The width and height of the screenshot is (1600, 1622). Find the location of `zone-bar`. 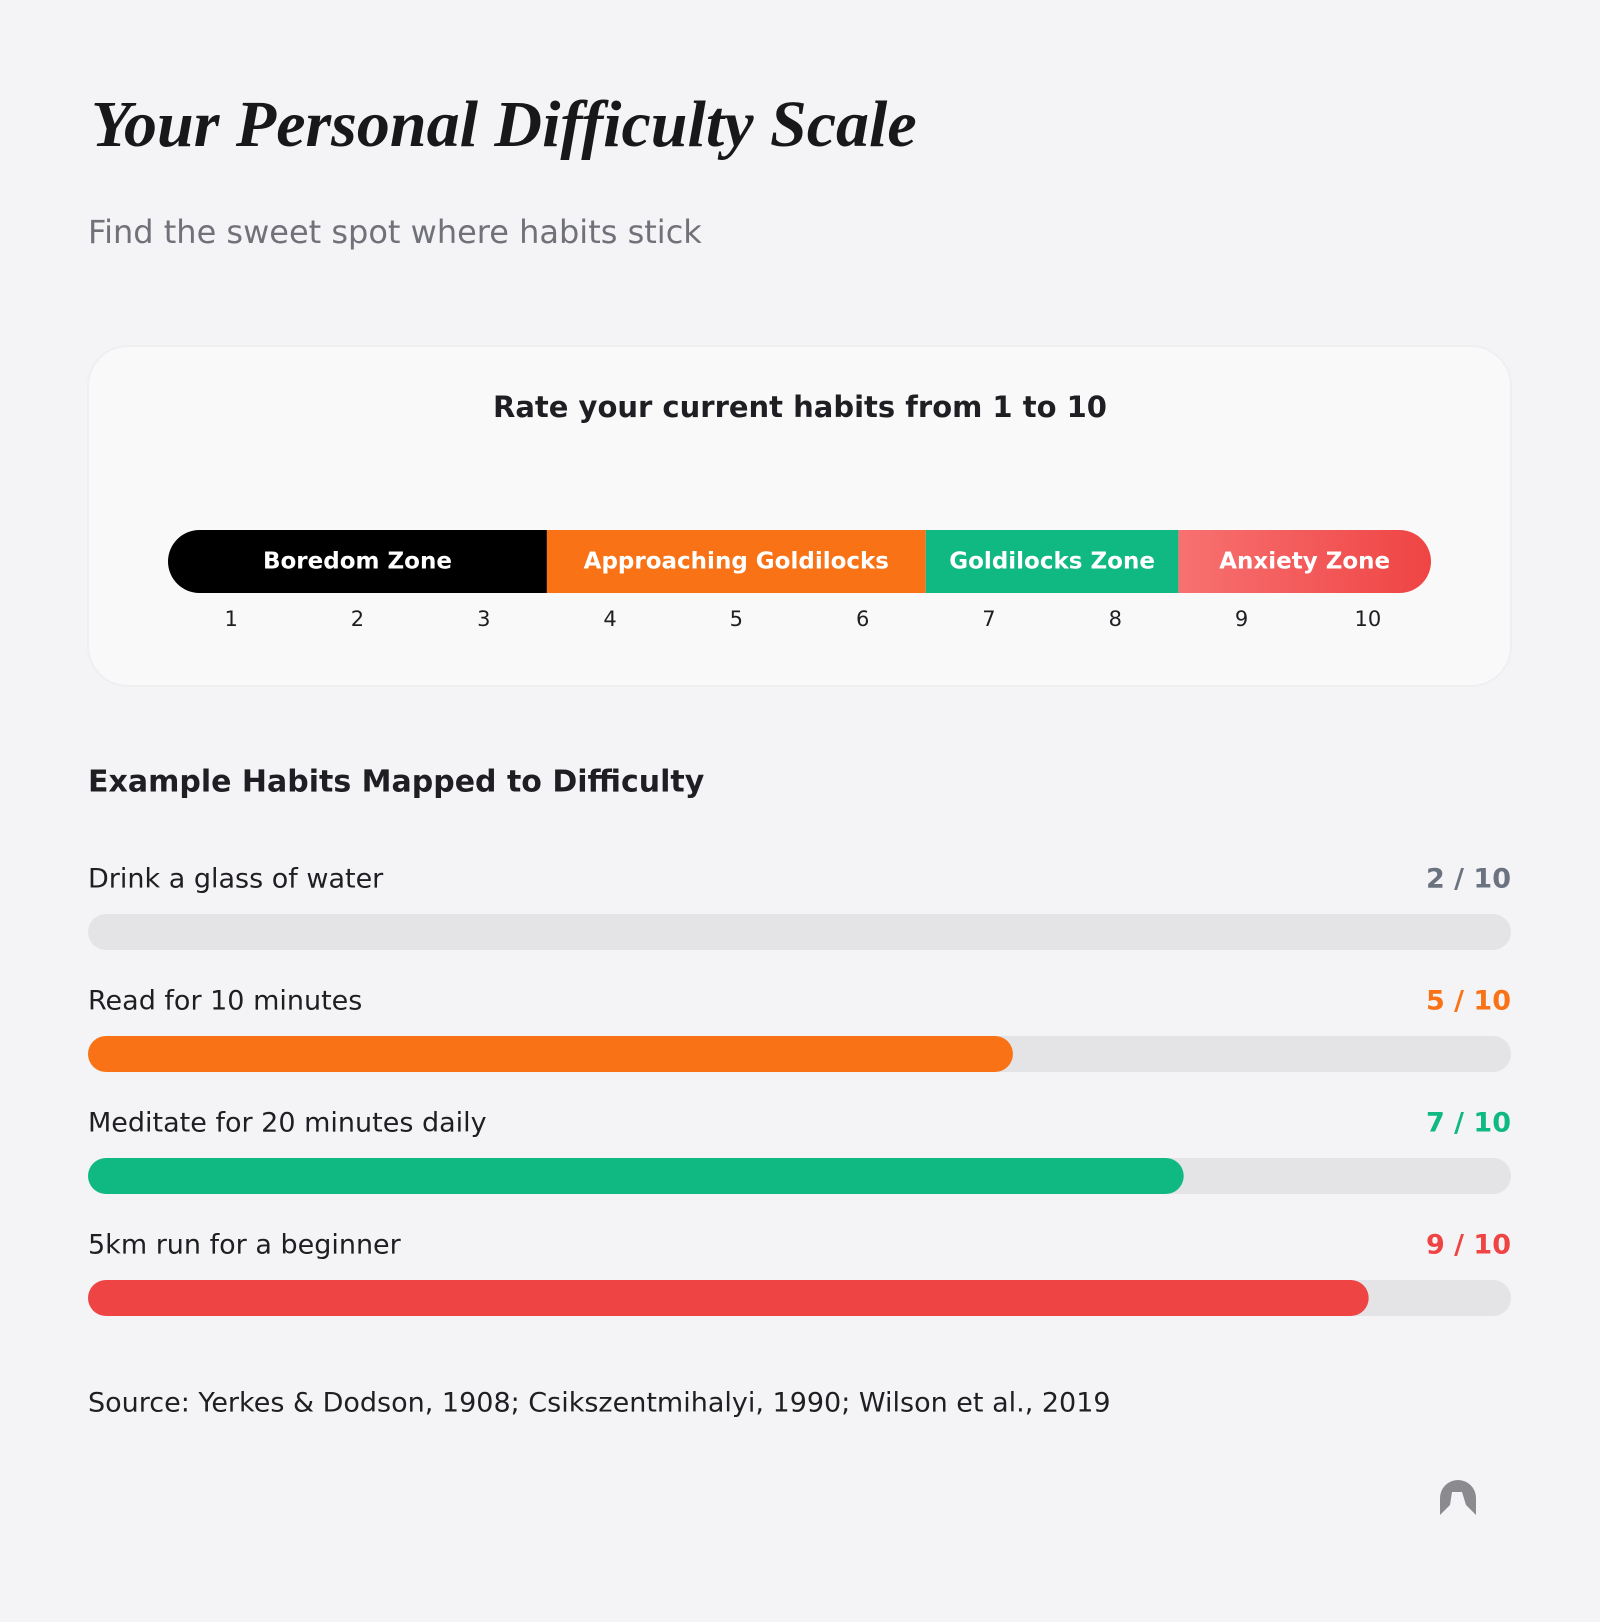

zone-bar is located at coordinates (799, 561).